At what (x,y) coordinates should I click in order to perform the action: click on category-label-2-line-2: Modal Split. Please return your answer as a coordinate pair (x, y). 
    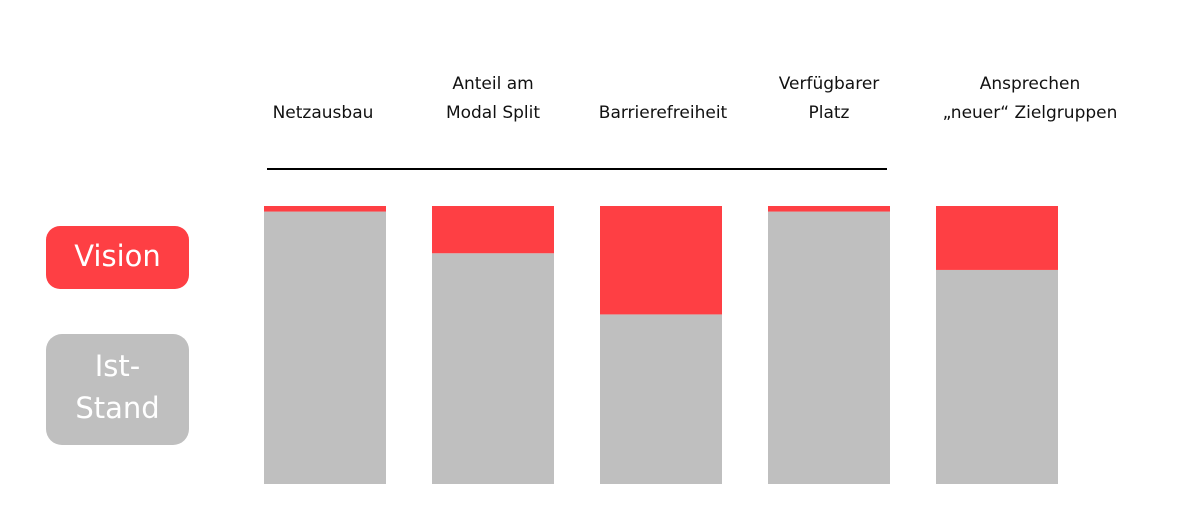
    Looking at the image, I should click on (493, 113).